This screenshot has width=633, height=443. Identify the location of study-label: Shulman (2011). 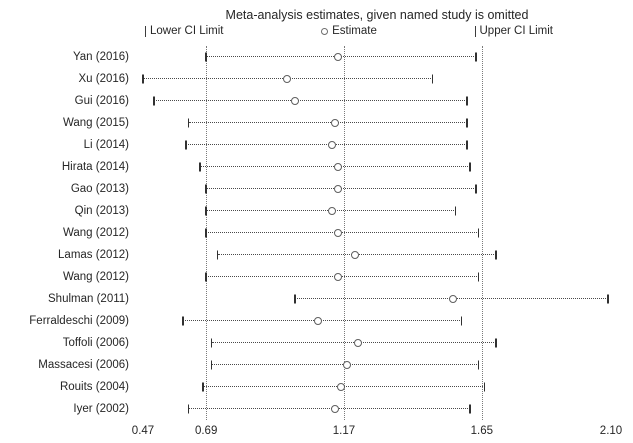
(88, 299).